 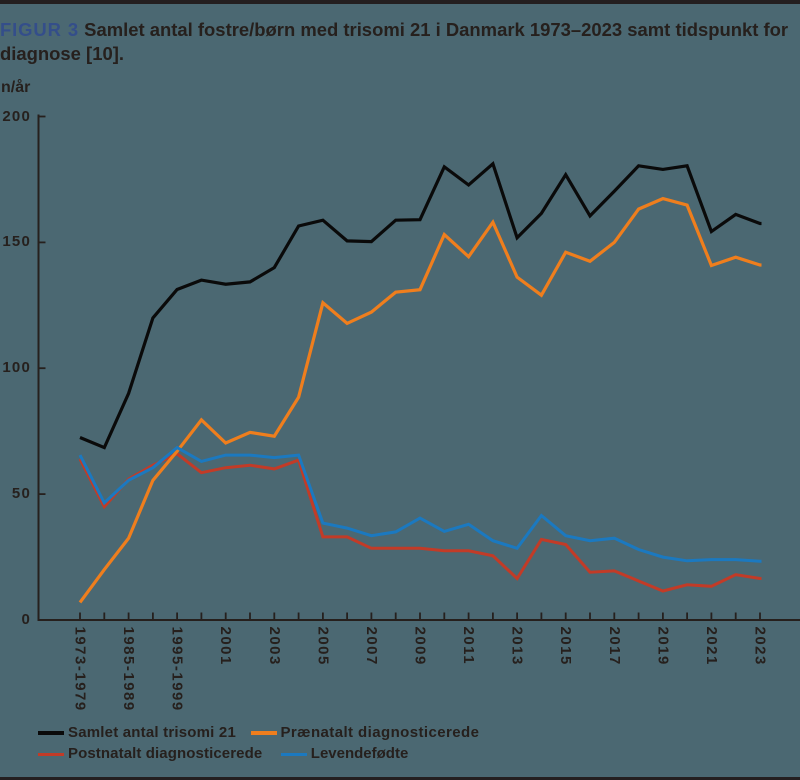 I want to click on svg-text: 2023, so click(x=760, y=646).